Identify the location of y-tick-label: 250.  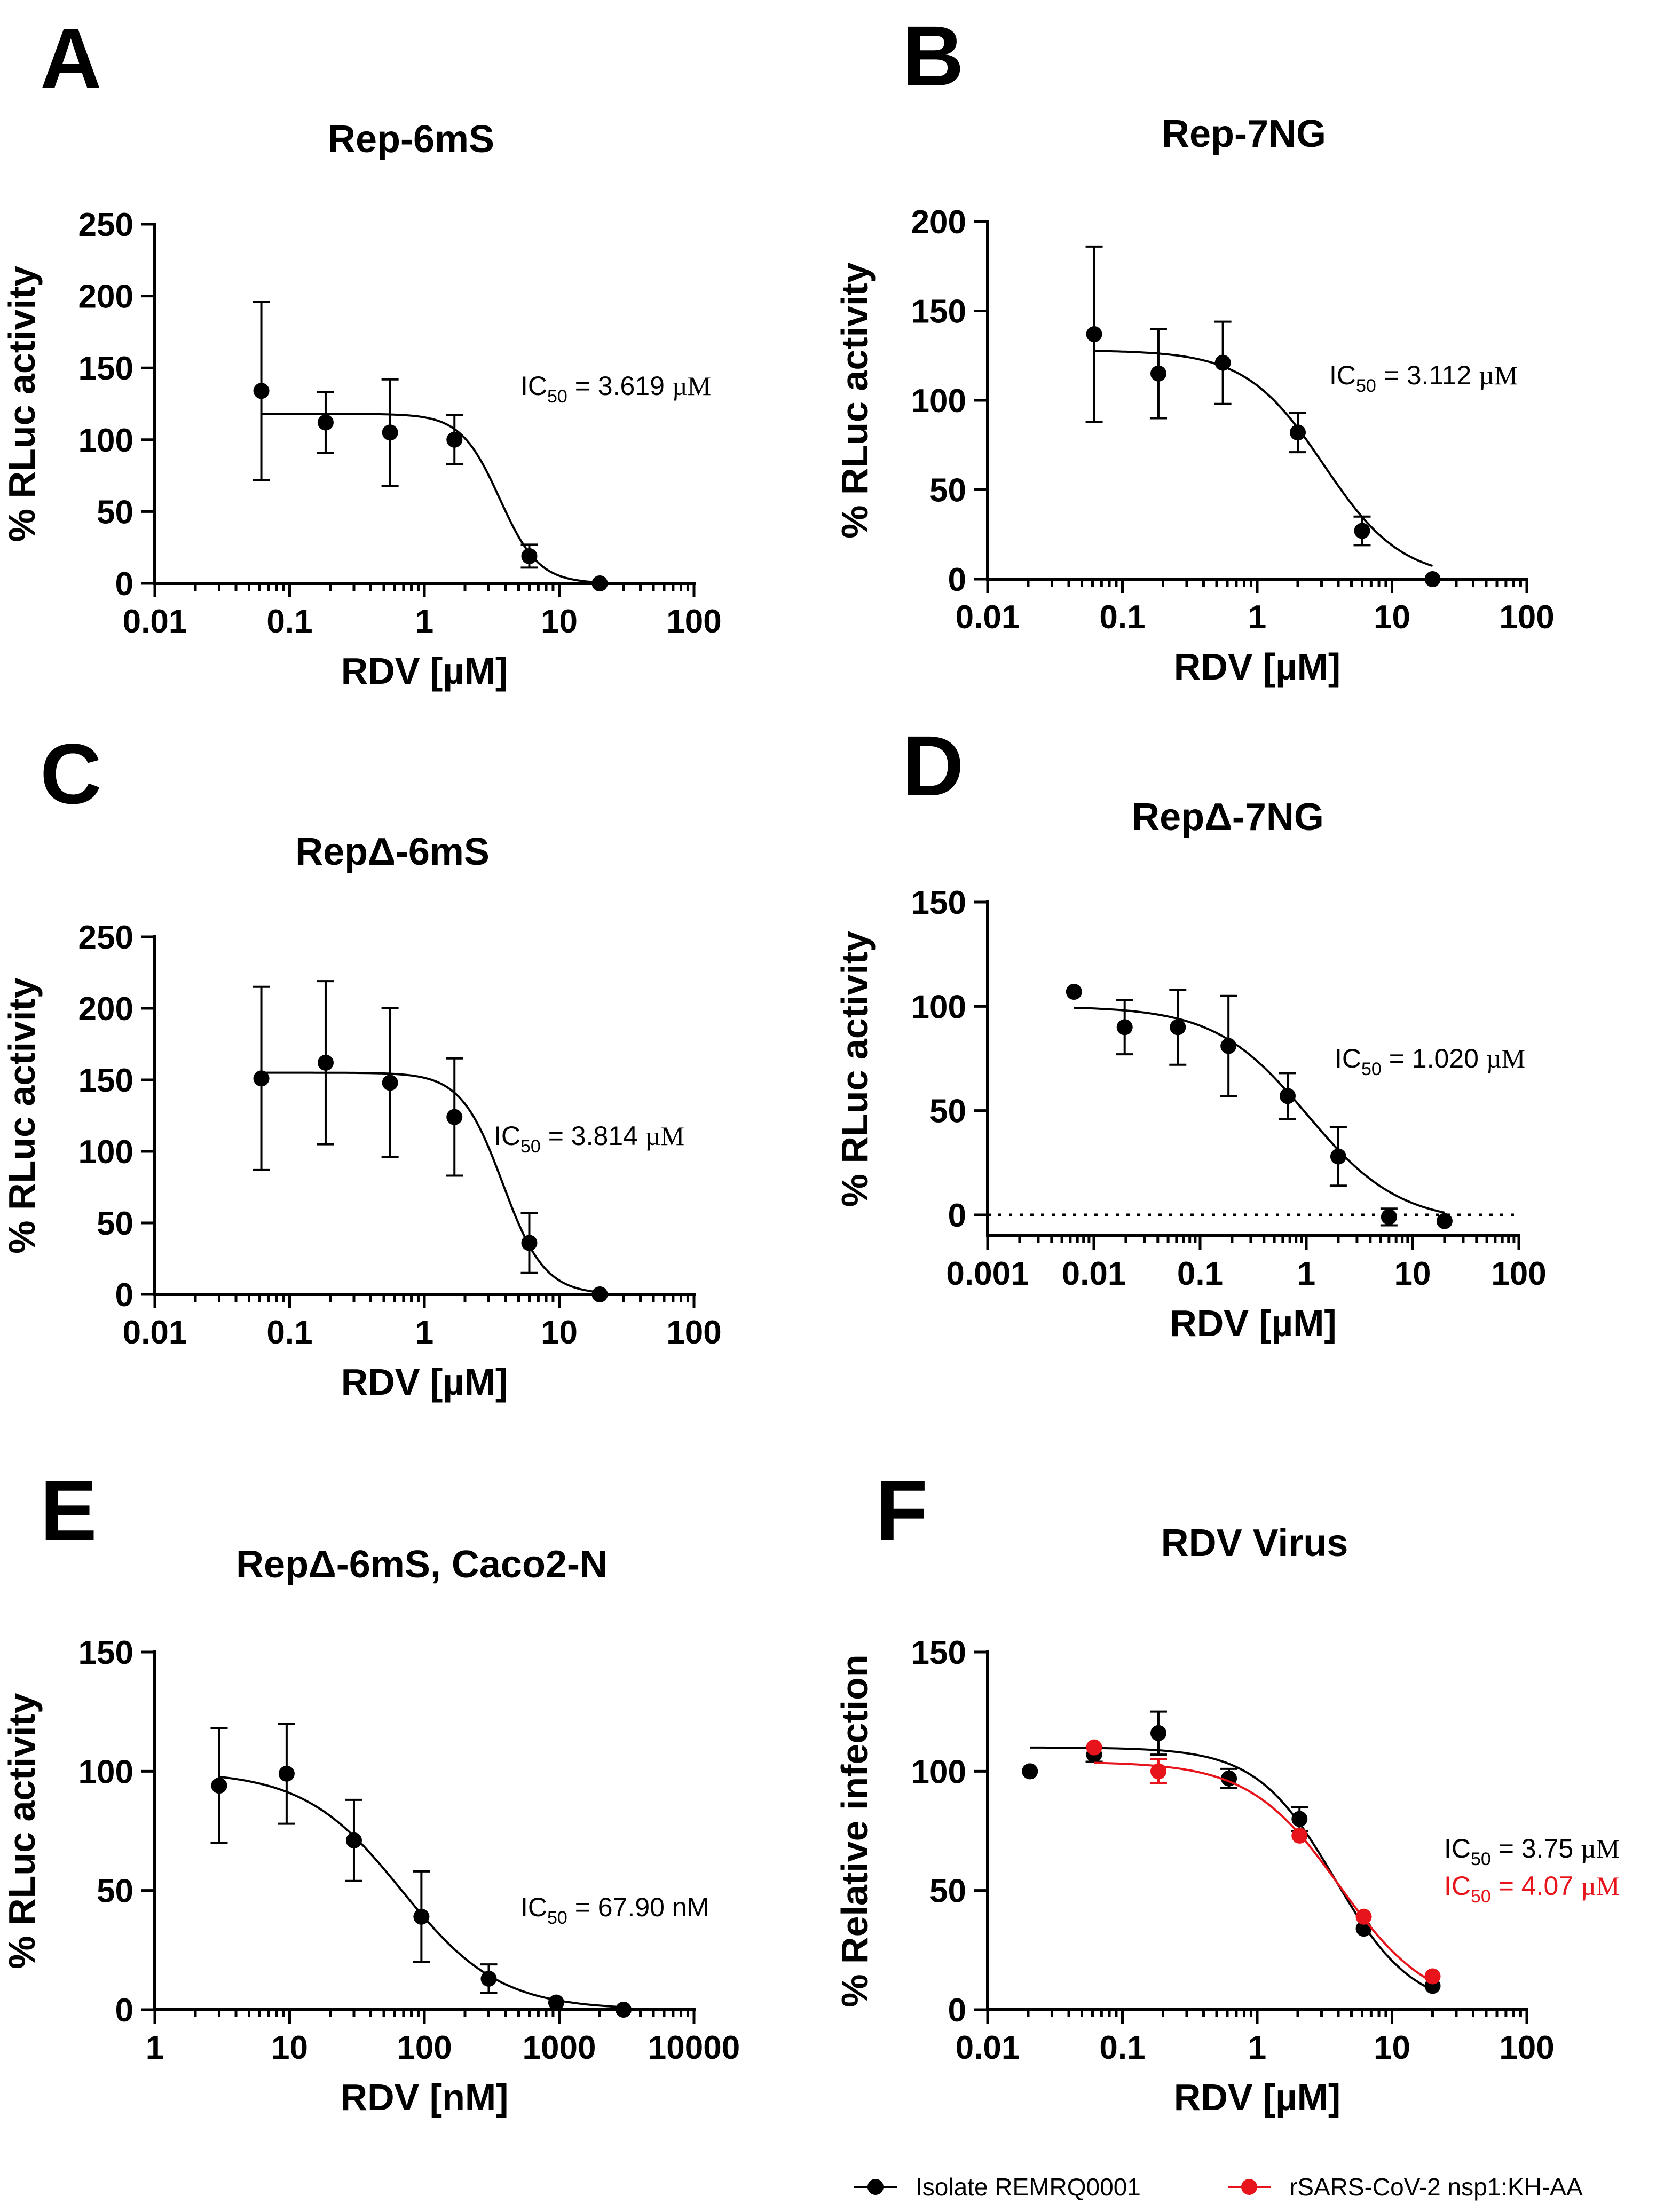
(105, 937).